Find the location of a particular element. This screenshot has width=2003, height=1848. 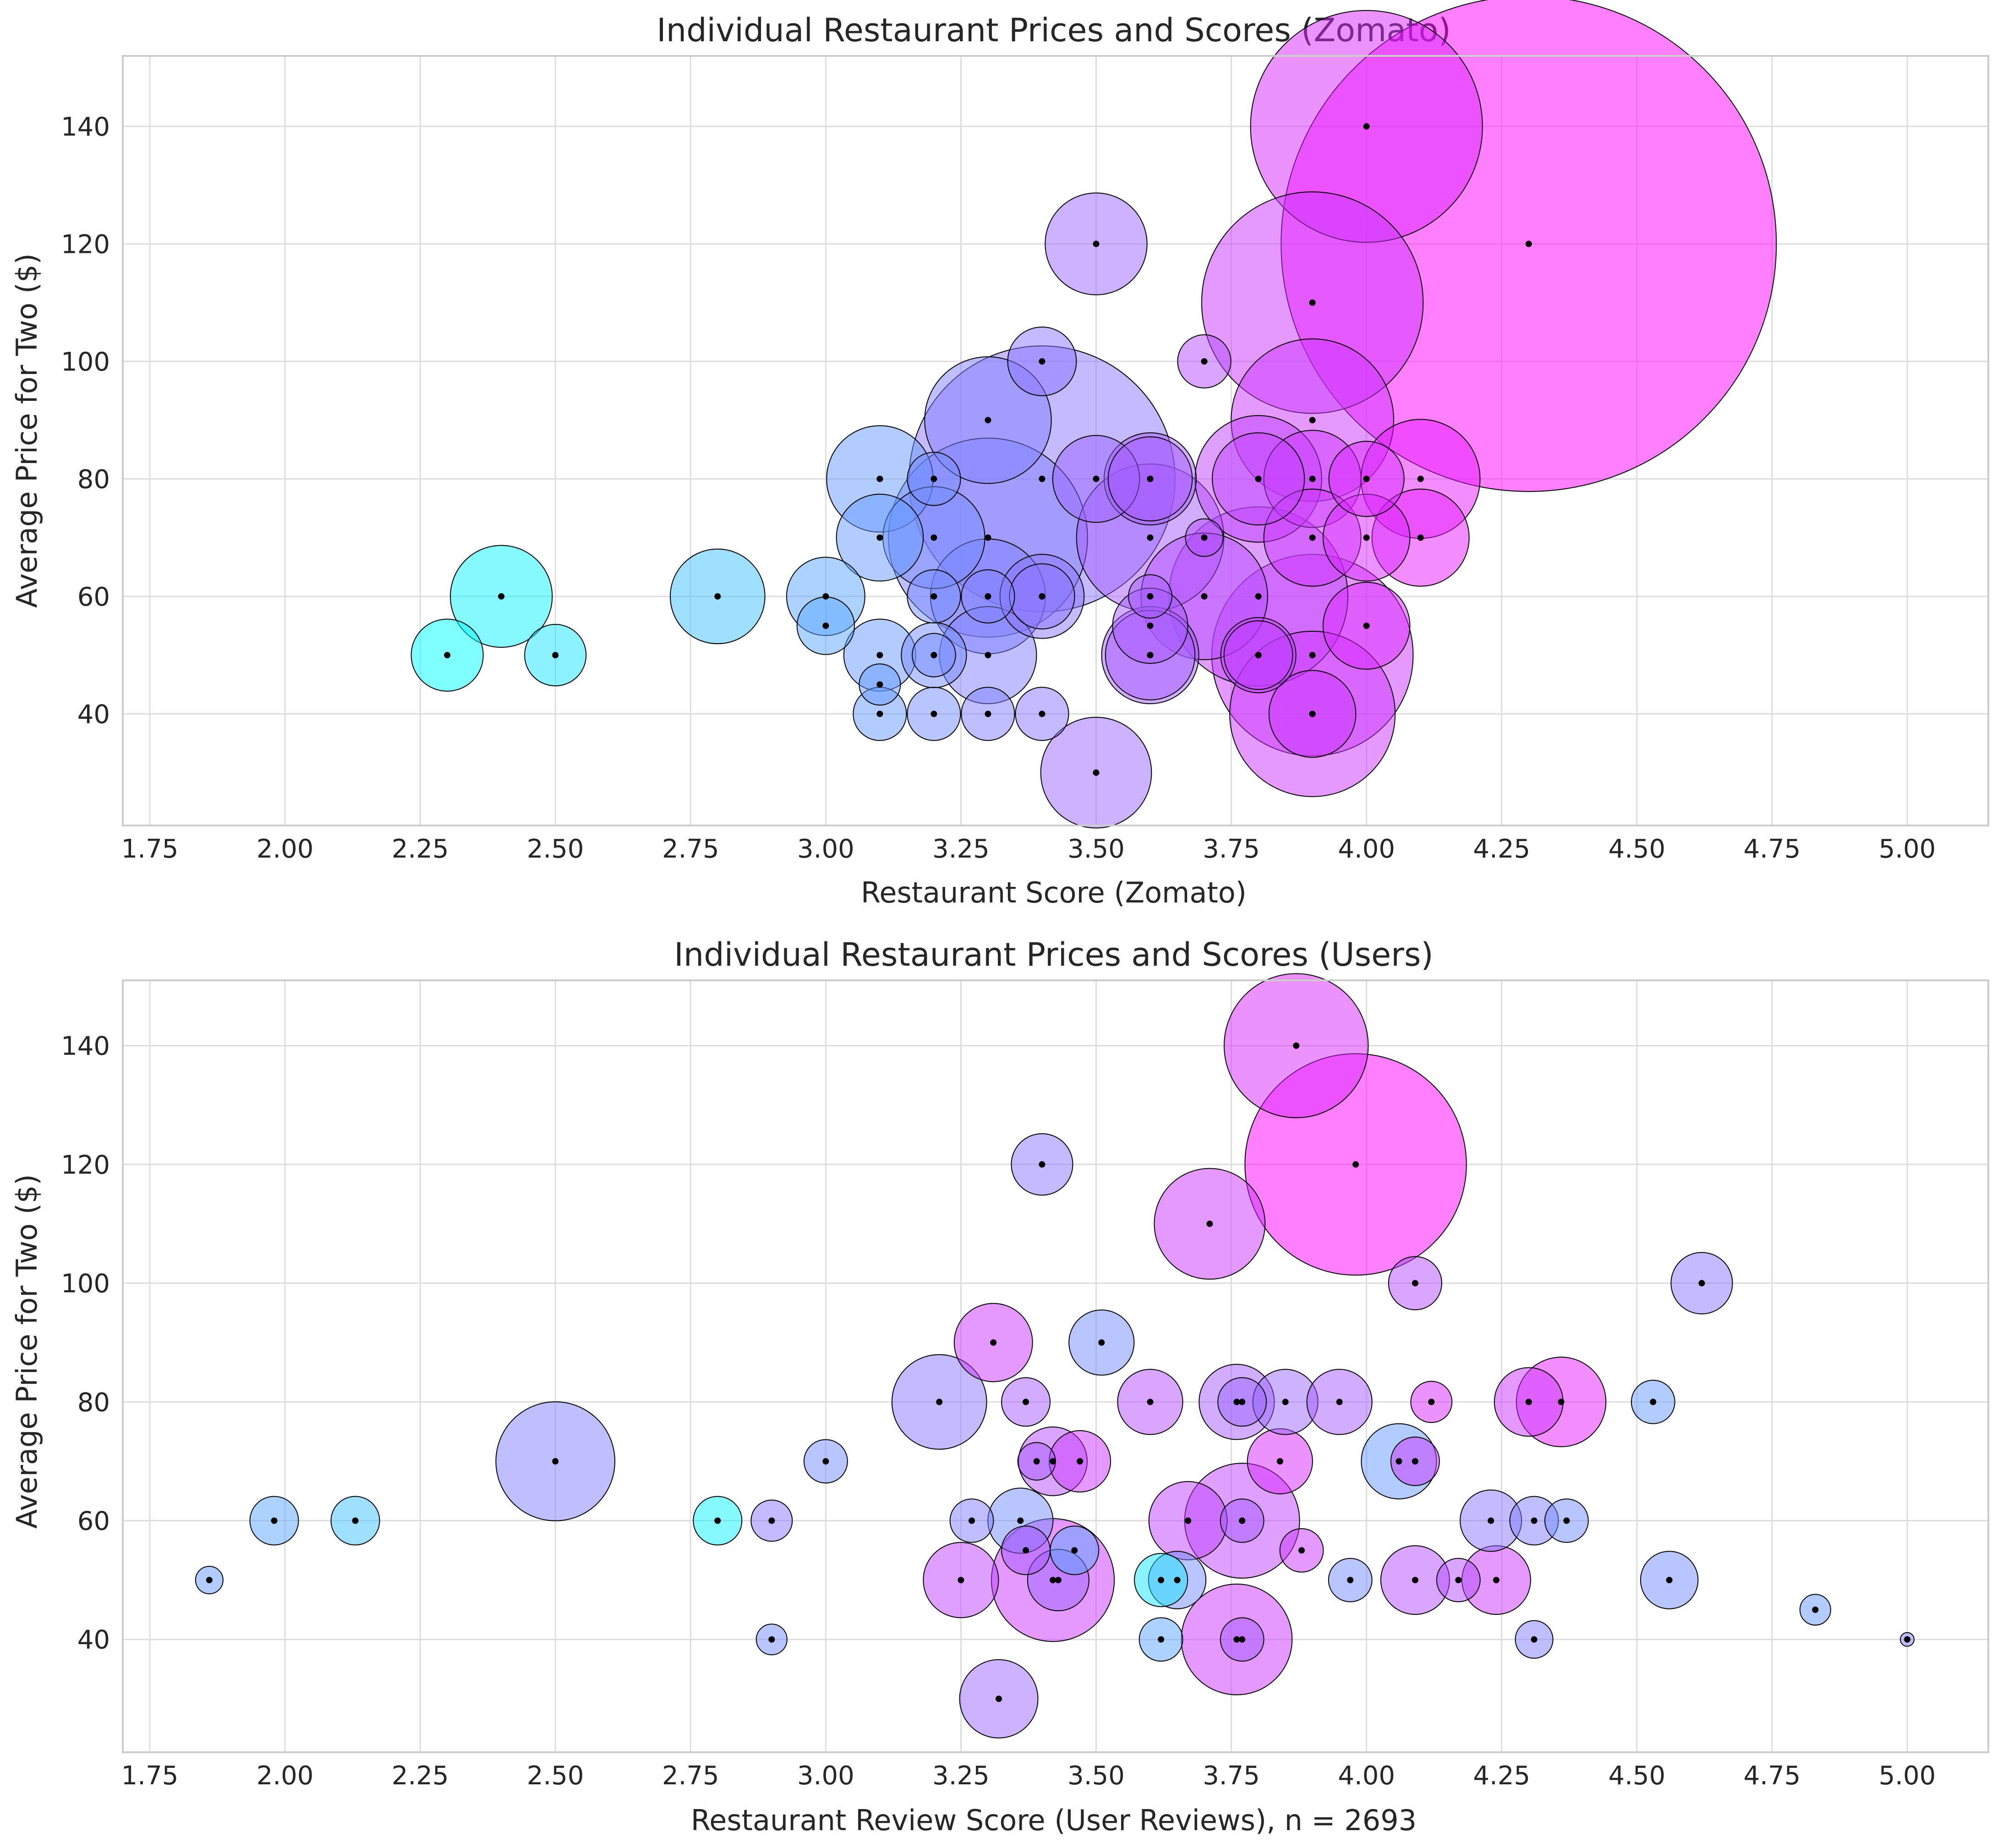

x-tick-label: 4.25 is located at coordinates (1501, 849).